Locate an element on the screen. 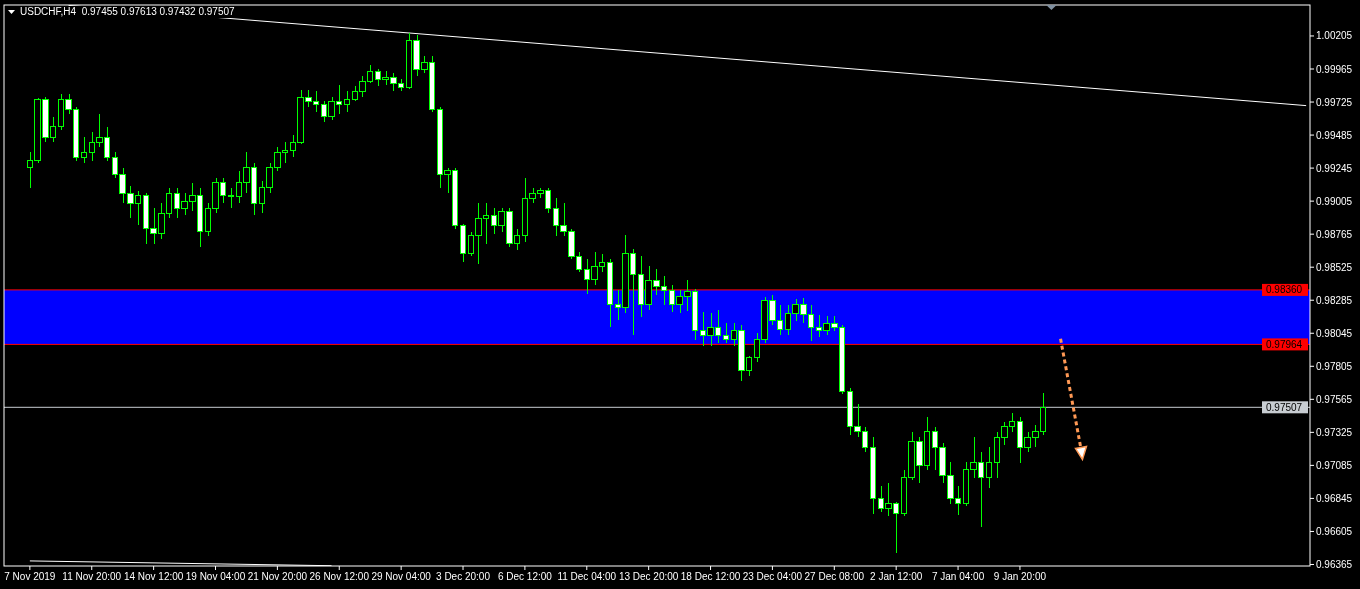 This screenshot has height=589, width=1360. x-tick-label: 21 Nov 20:00 is located at coordinates (277, 576).